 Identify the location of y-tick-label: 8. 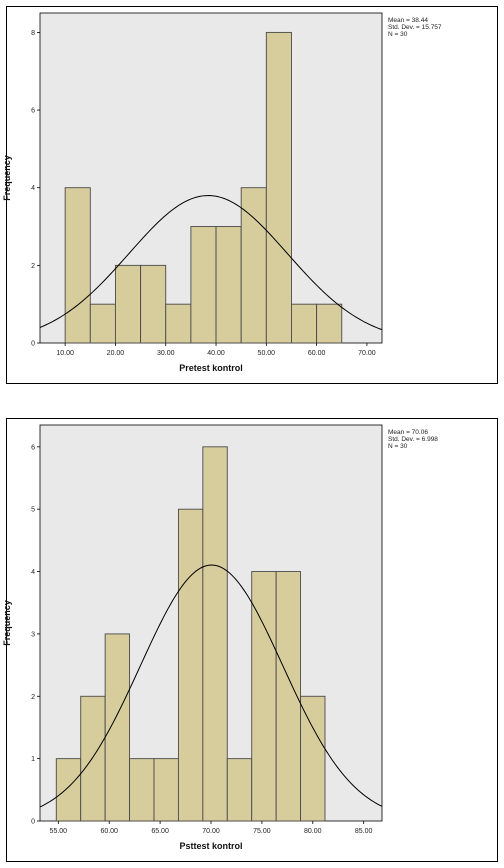
(33, 33).